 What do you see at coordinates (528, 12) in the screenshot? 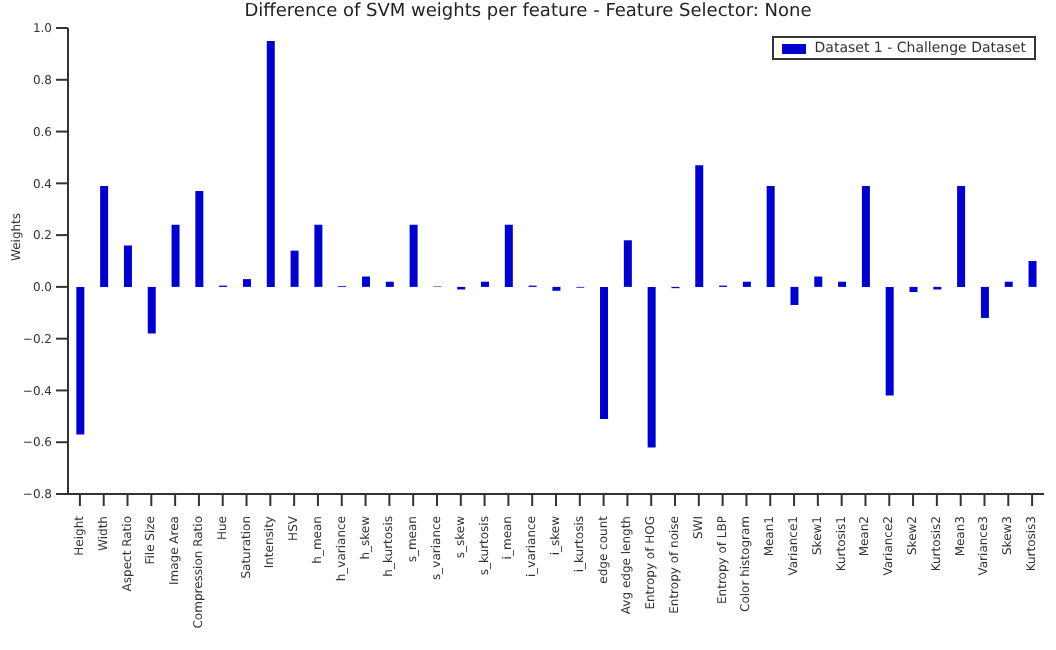
I see `chart-title: Difference of SVM weights per feature - Feature Selector: None` at bounding box center [528, 12].